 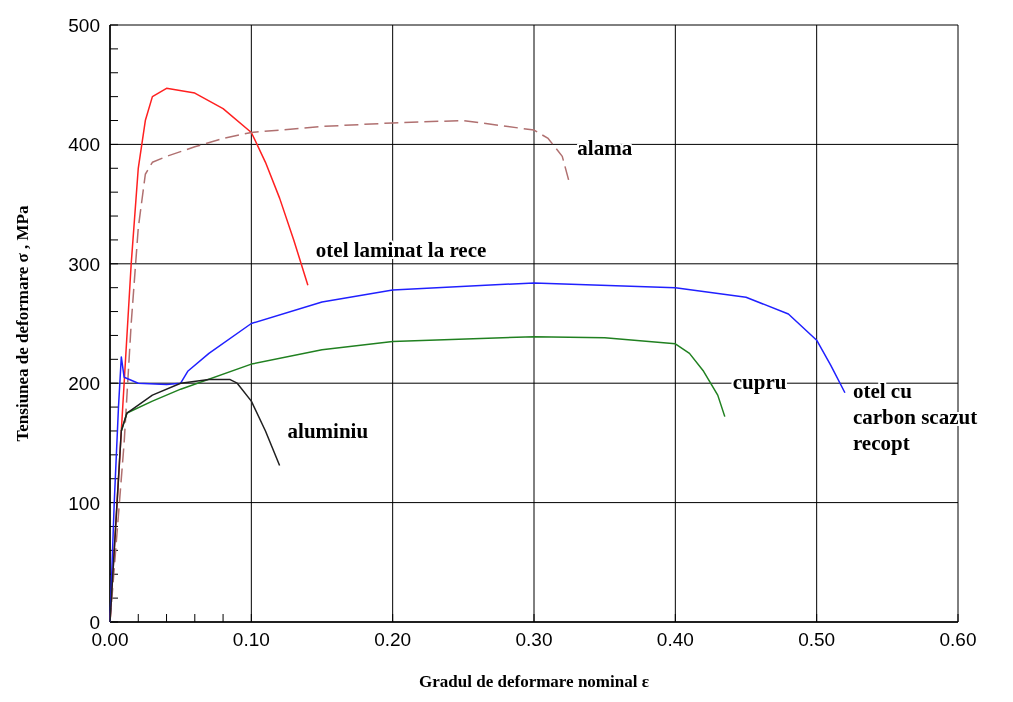 I want to click on y-axis-title: Tensiunea de deformare σ , MPa, so click(x=22, y=323).